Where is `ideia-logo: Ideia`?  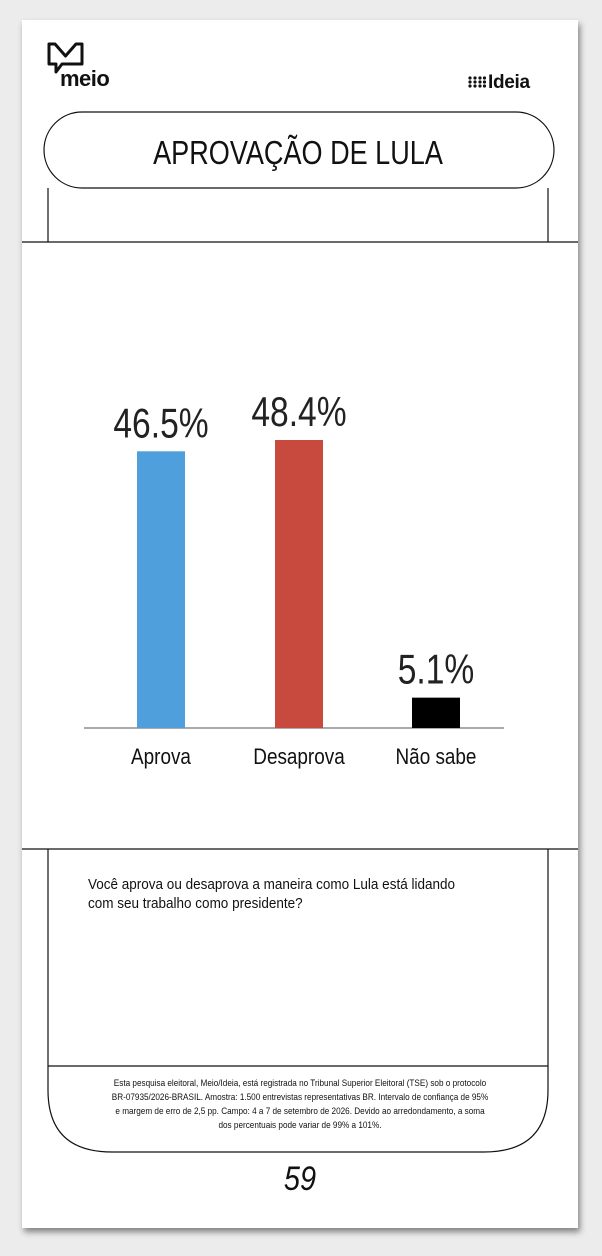 ideia-logo: Ideia is located at coordinates (510, 82).